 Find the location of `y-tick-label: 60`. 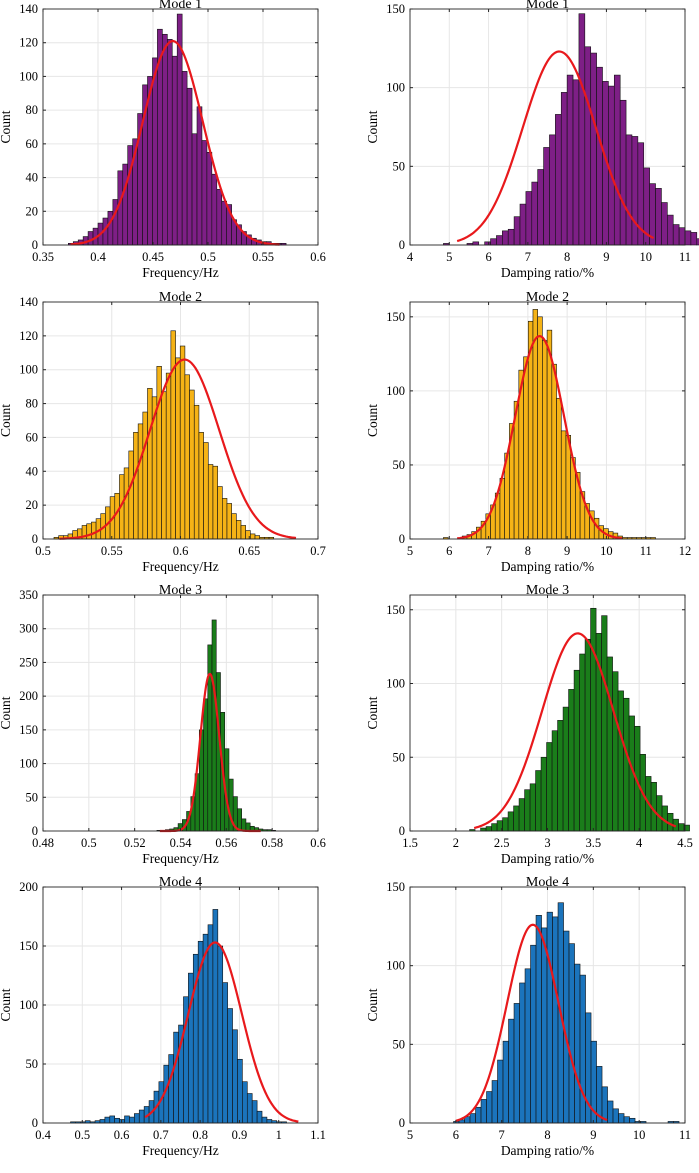

y-tick-label: 60 is located at coordinates (32, 144).